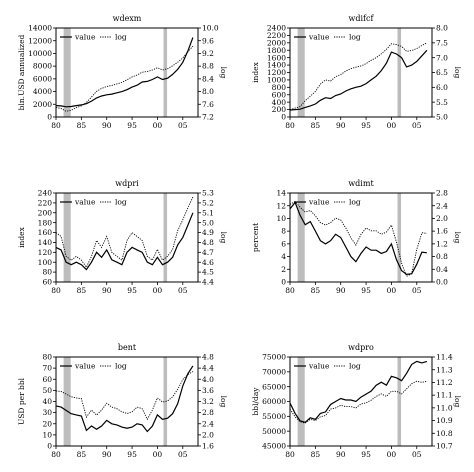  What do you see at coordinates (444, 433) in the screenshot?
I see `y2-tick-label: 10.8` at bounding box center [444, 433].